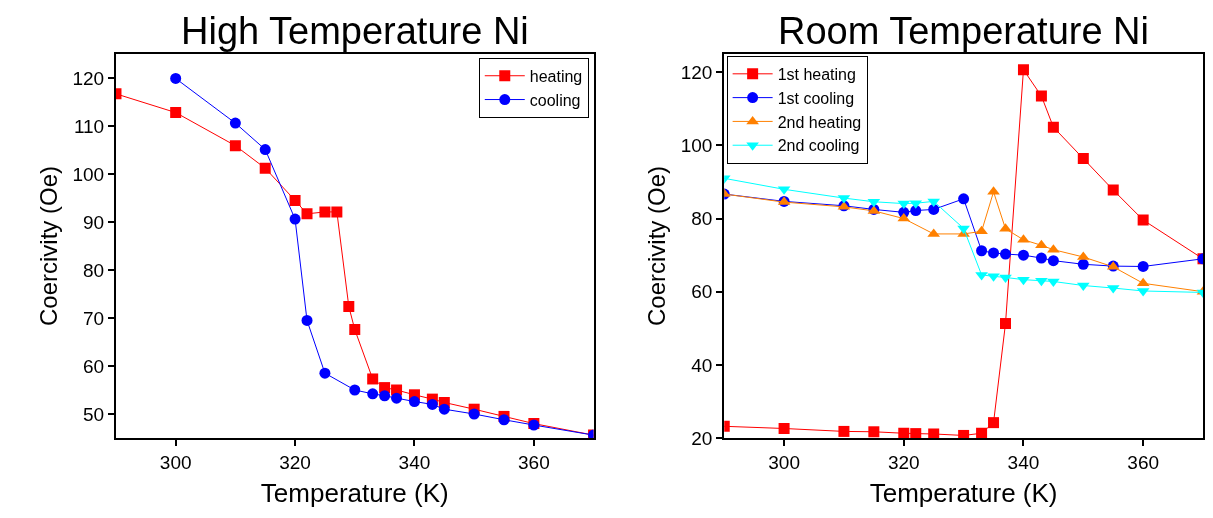  I want to click on legend-label: heating, so click(556, 76).